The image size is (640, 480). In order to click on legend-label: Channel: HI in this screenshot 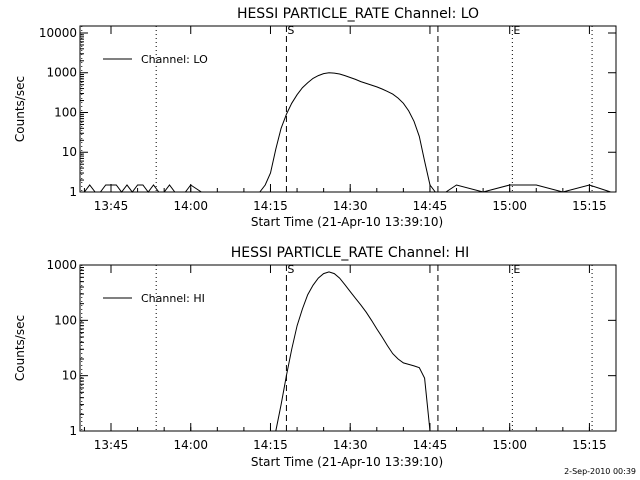, I will do `click(173, 298)`.